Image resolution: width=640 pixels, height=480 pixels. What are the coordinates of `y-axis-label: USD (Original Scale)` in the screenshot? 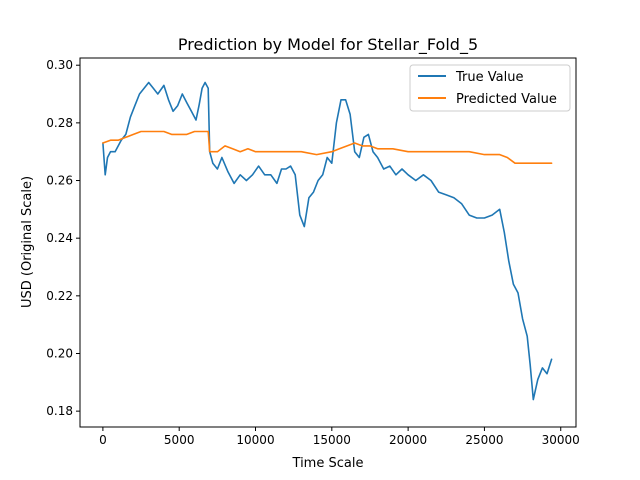 It's located at (27, 242).